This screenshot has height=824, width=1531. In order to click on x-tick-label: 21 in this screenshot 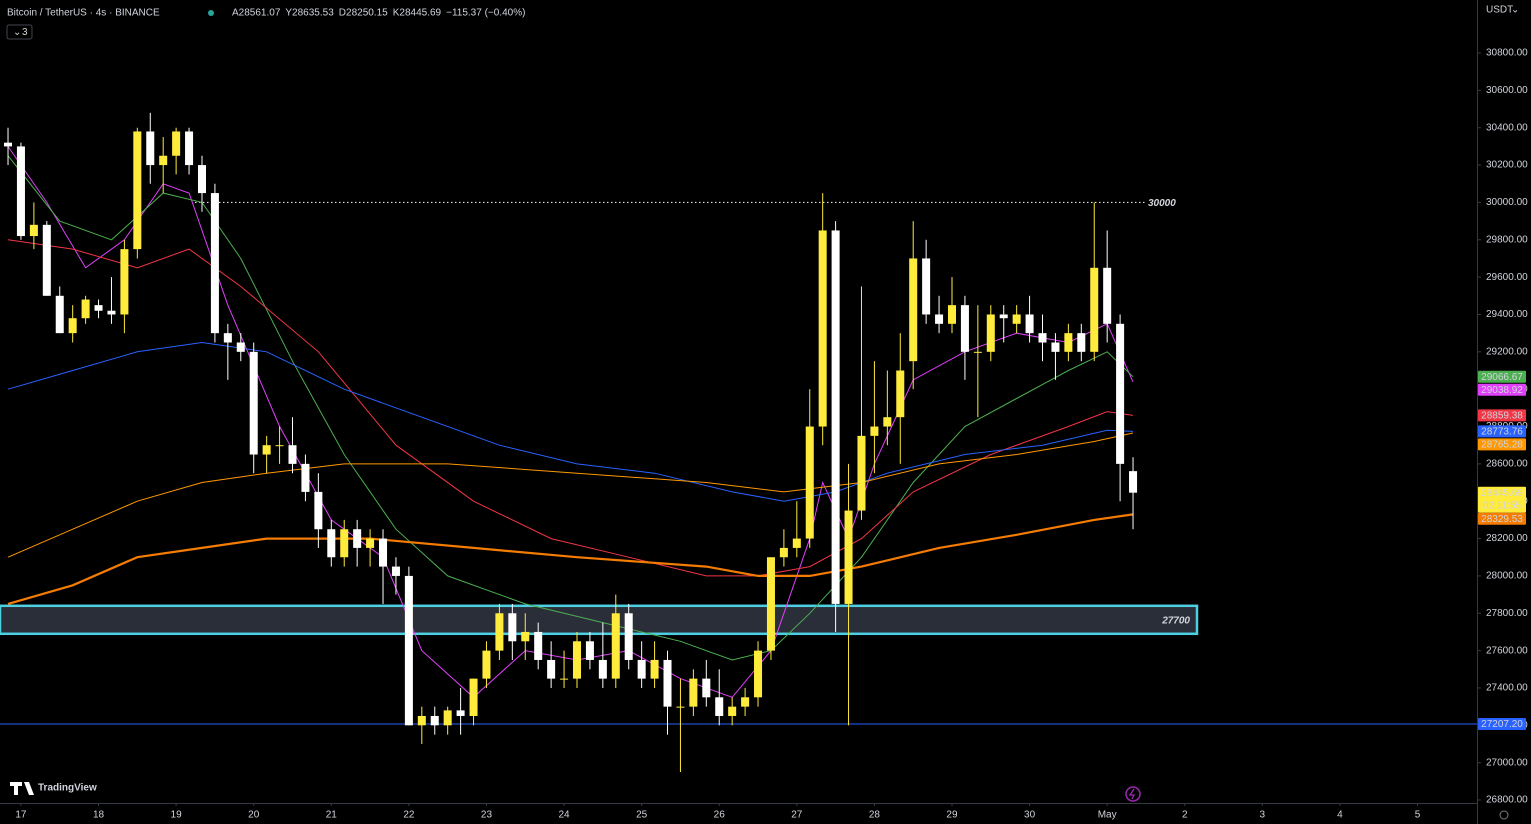, I will do `click(332, 815)`.